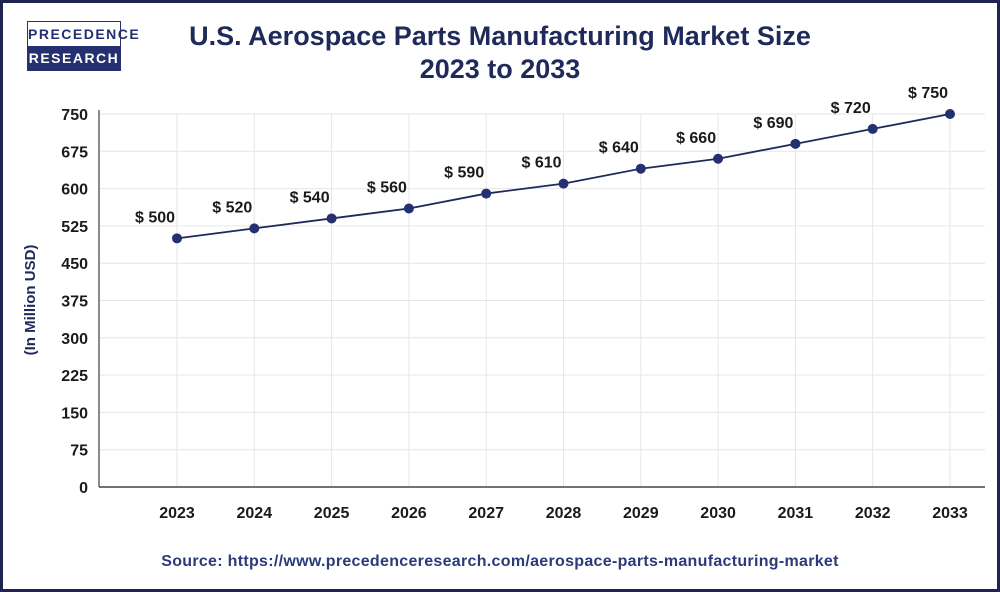 The width and height of the screenshot is (1000, 592). What do you see at coordinates (177, 513) in the screenshot?
I see `x-tick-label: 2023` at bounding box center [177, 513].